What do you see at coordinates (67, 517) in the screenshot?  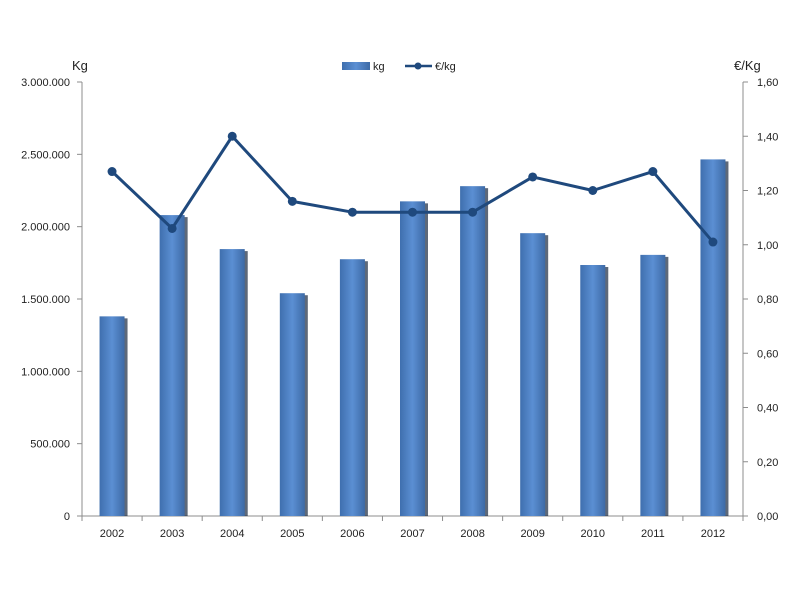 I see `y-tick-label: 0` at bounding box center [67, 517].